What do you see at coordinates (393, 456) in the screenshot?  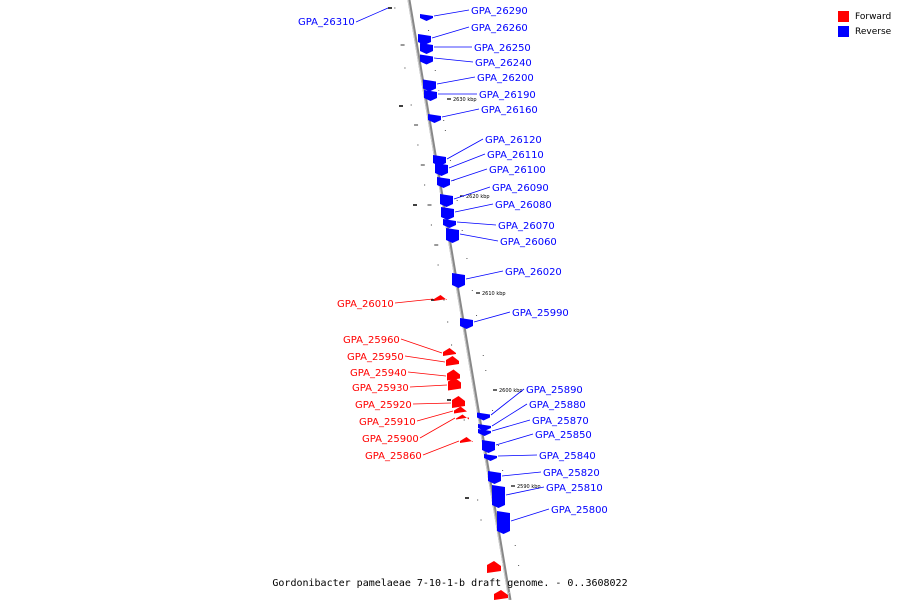 I see `gene-gpa-25860-label: GPA_25860` at bounding box center [393, 456].